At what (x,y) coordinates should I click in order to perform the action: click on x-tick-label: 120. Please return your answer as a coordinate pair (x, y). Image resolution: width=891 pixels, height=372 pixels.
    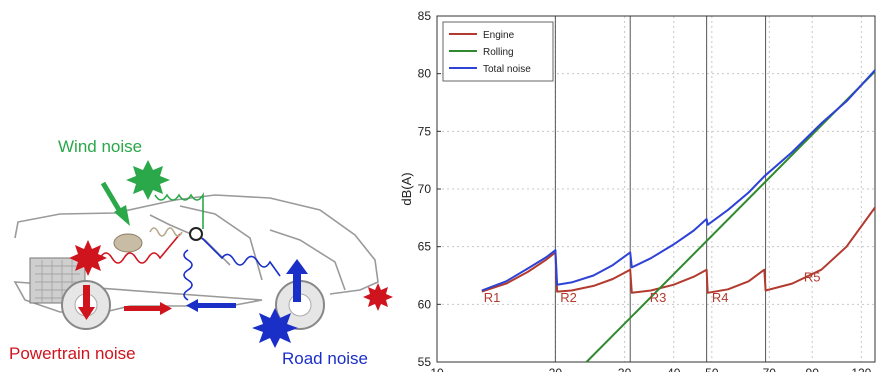
    Looking at the image, I should click on (861, 369).